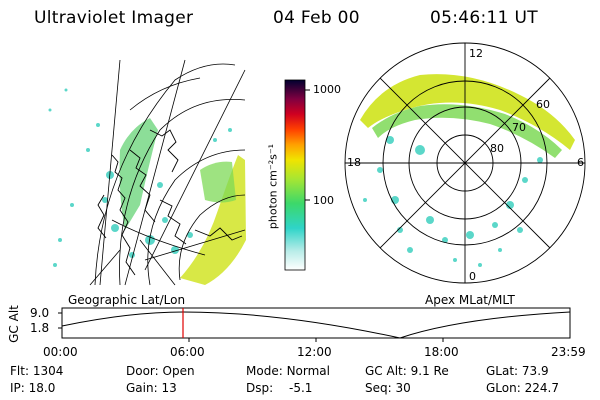  What do you see at coordinates (441, 352) in the screenshot?
I see `altitude-xtick-1800: 18:00` at bounding box center [441, 352].